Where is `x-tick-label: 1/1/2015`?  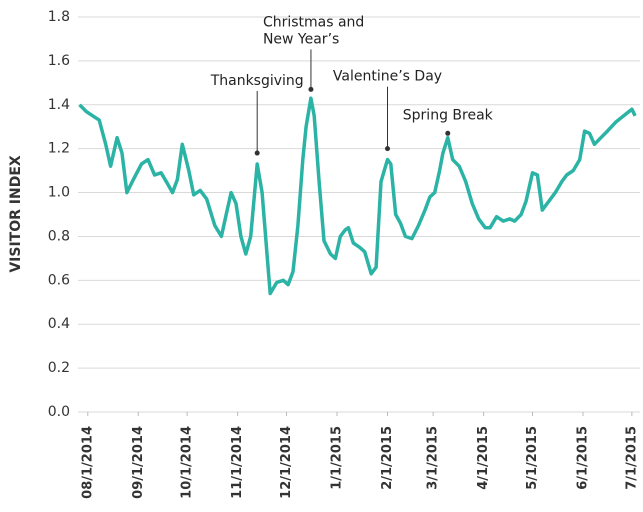
x-tick-label: 1/1/2015 is located at coordinates (337, 458).